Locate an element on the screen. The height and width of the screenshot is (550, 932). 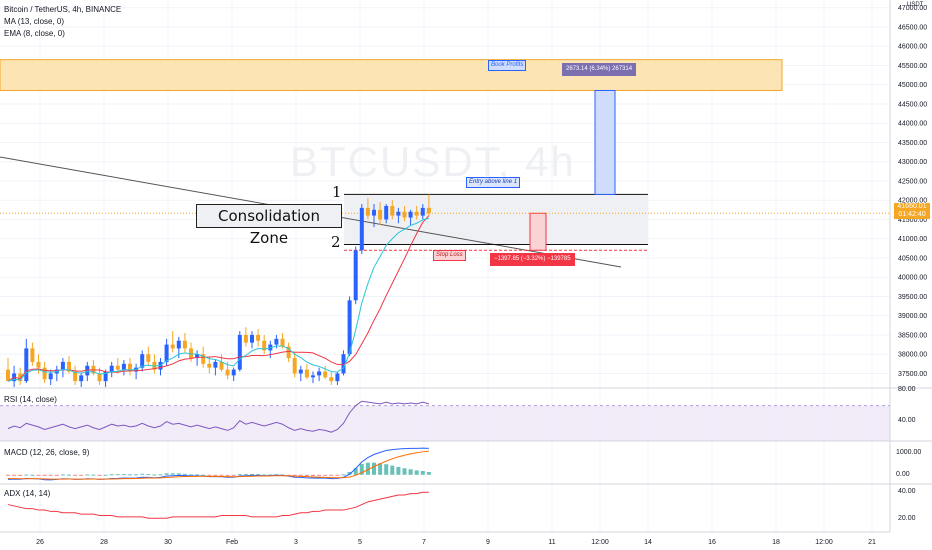
adx-tick-high: 40.00 is located at coordinates (907, 491).